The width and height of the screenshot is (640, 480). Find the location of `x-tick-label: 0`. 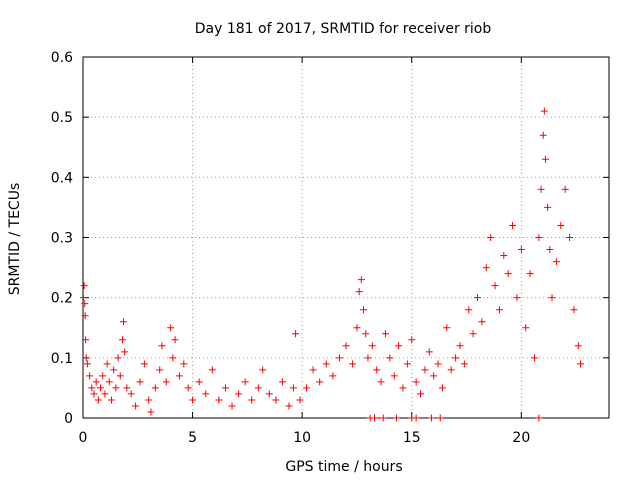

x-tick-label: 0 is located at coordinates (83, 438).